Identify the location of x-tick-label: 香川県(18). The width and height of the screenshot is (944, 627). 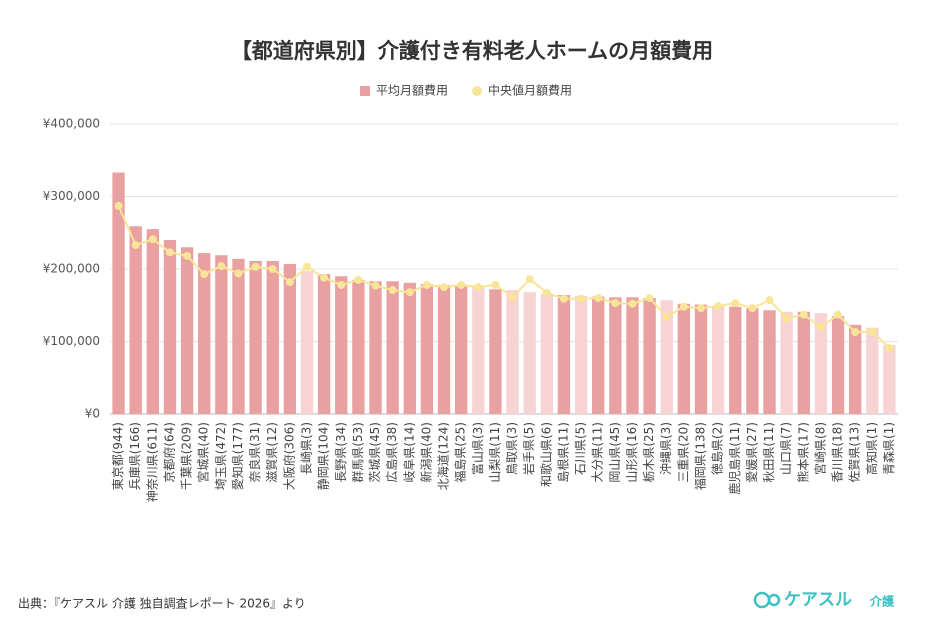
(838, 452).